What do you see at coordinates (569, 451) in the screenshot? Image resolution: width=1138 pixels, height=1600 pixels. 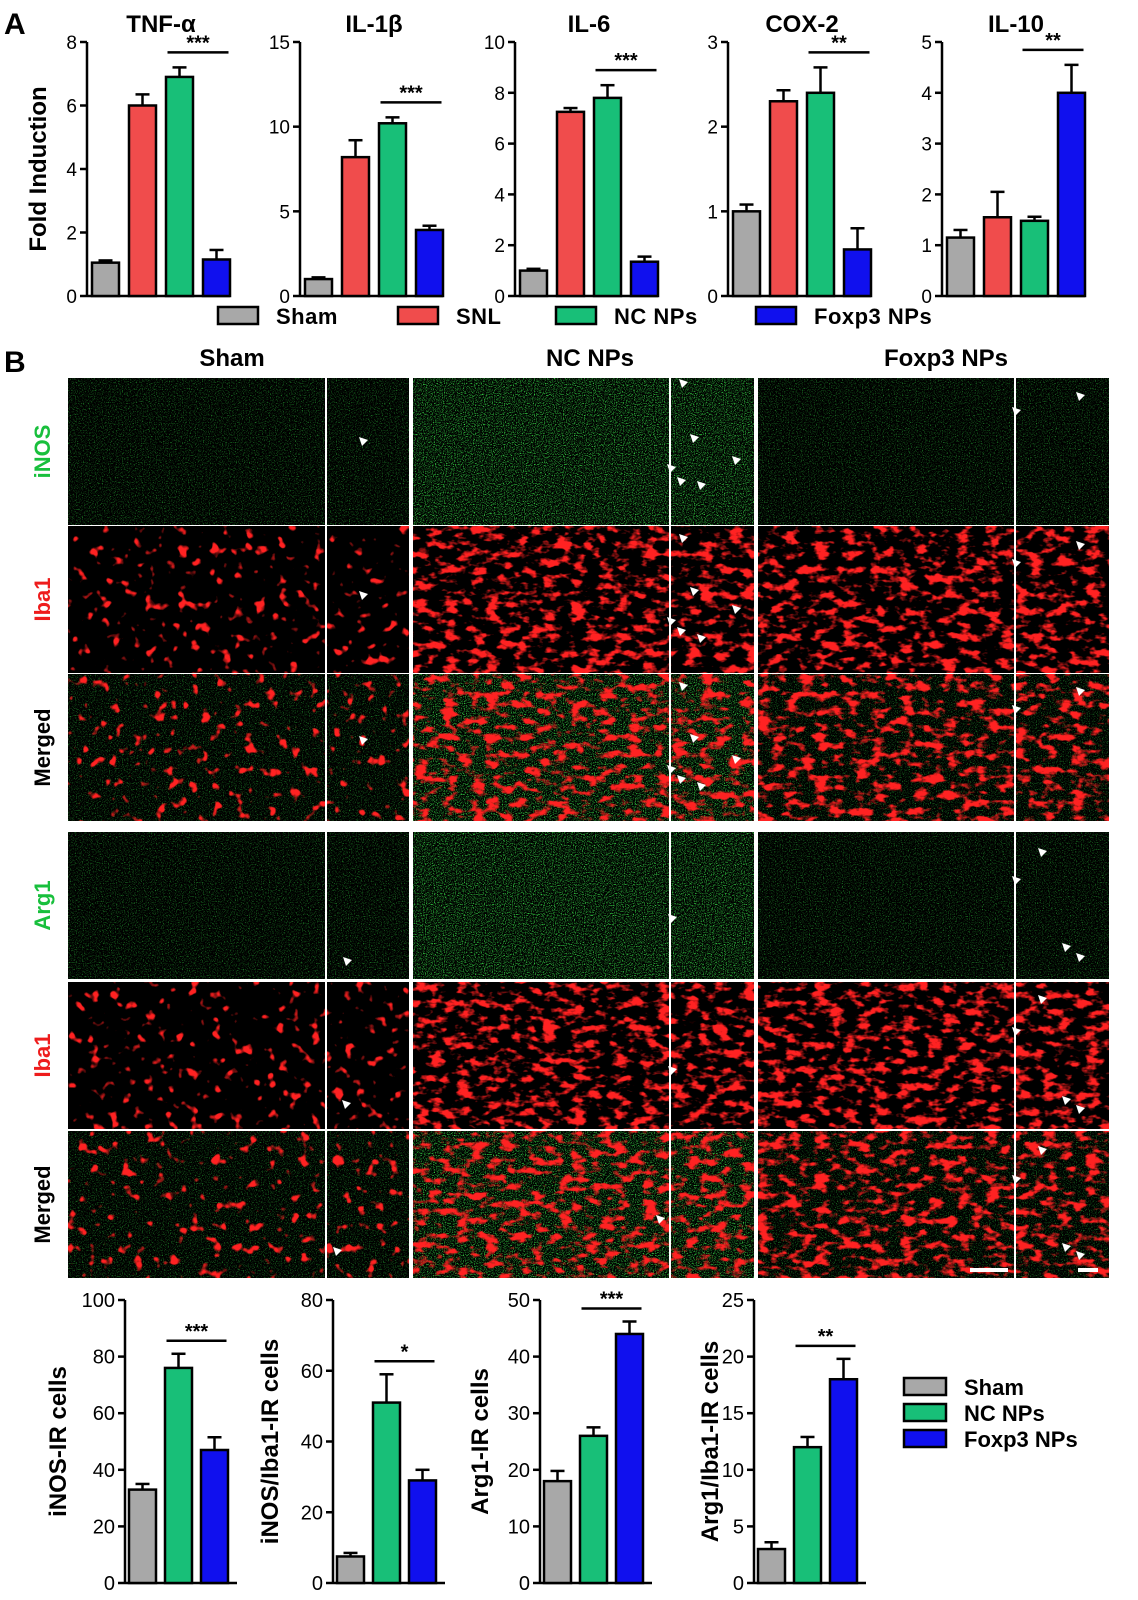 I see `micrograph-row-1: iNOS` at bounding box center [569, 451].